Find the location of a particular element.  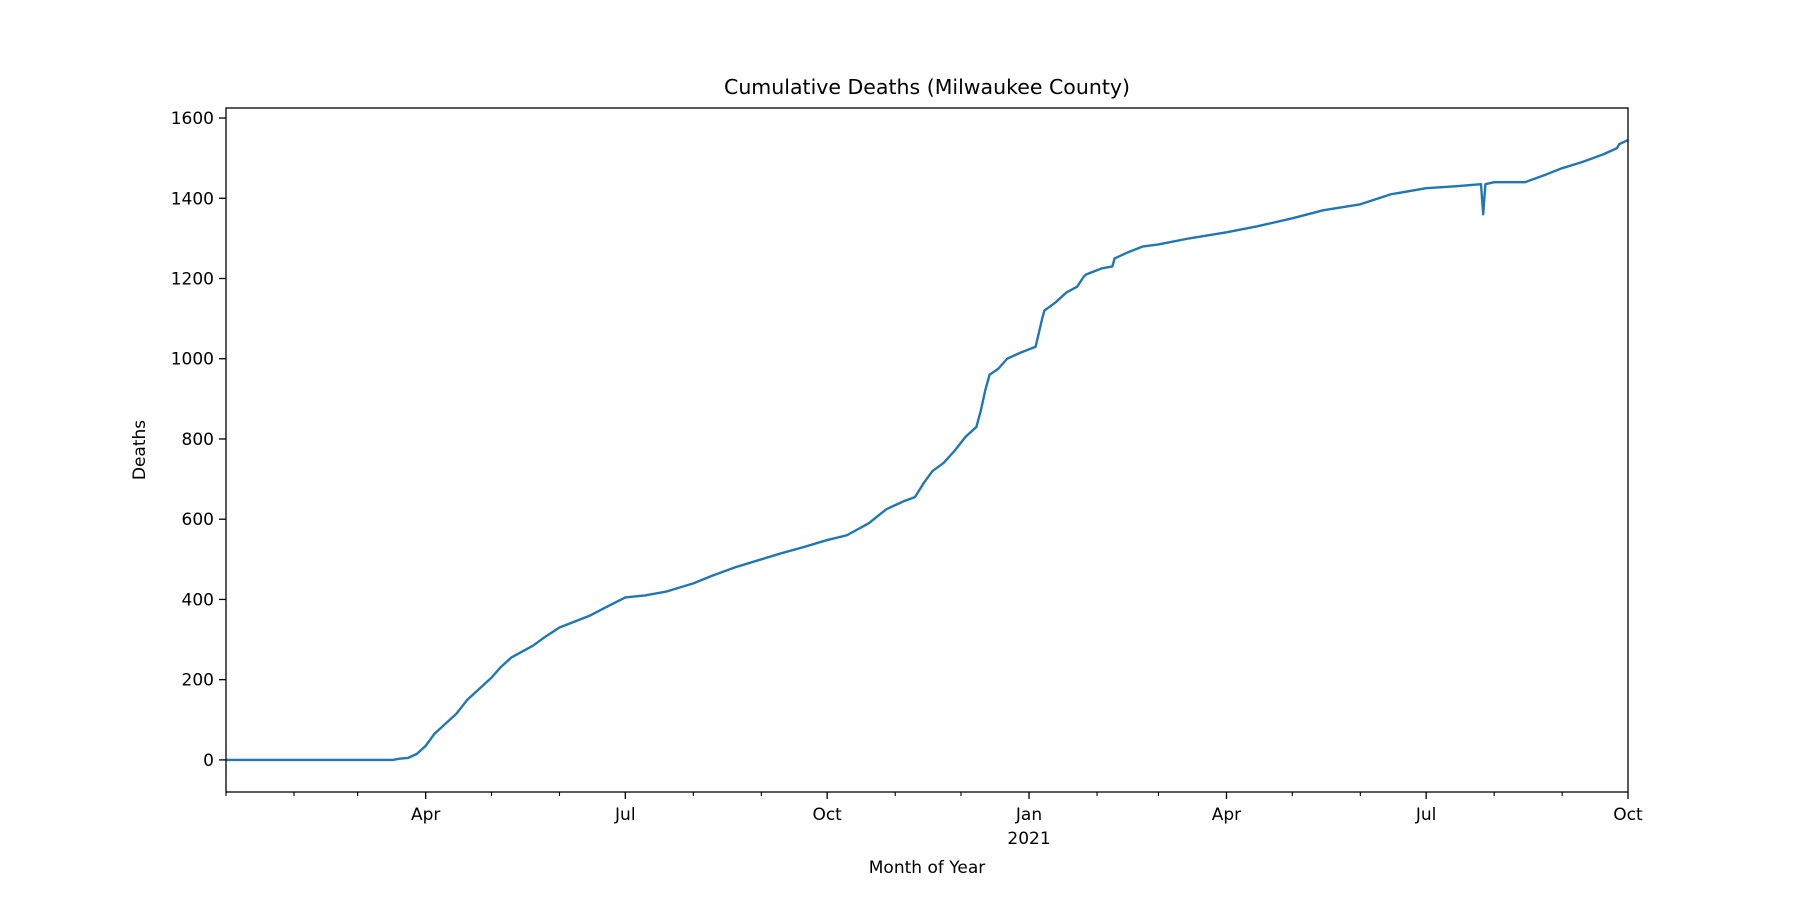

y-tick-label: 400 is located at coordinates (198, 600).